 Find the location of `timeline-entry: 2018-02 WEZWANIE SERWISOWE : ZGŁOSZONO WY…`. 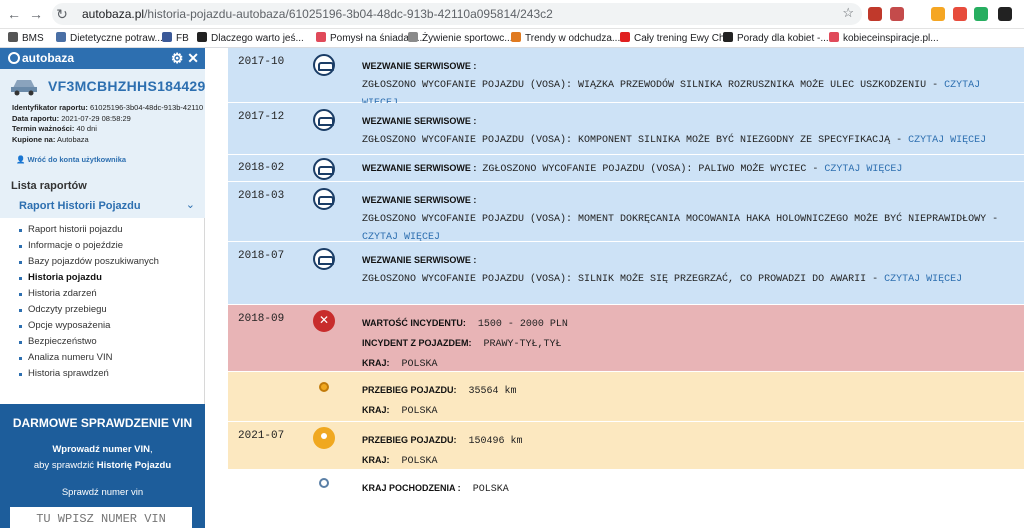

timeline-entry: 2018-02 WEZWANIE SERWISOWE : ZGŁOSZONO WY… is located at coordinates (626, 168).